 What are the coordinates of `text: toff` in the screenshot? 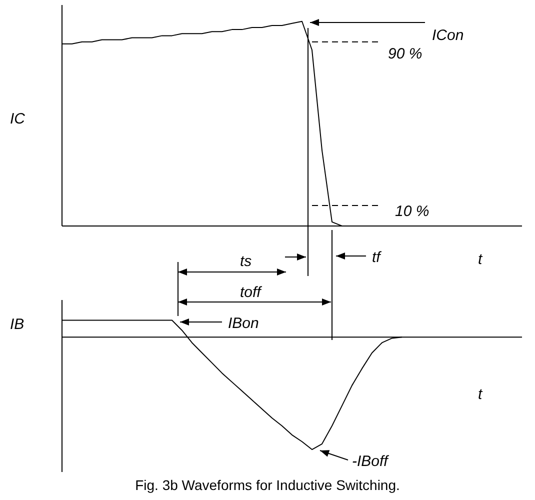 It's located at (251, 292).